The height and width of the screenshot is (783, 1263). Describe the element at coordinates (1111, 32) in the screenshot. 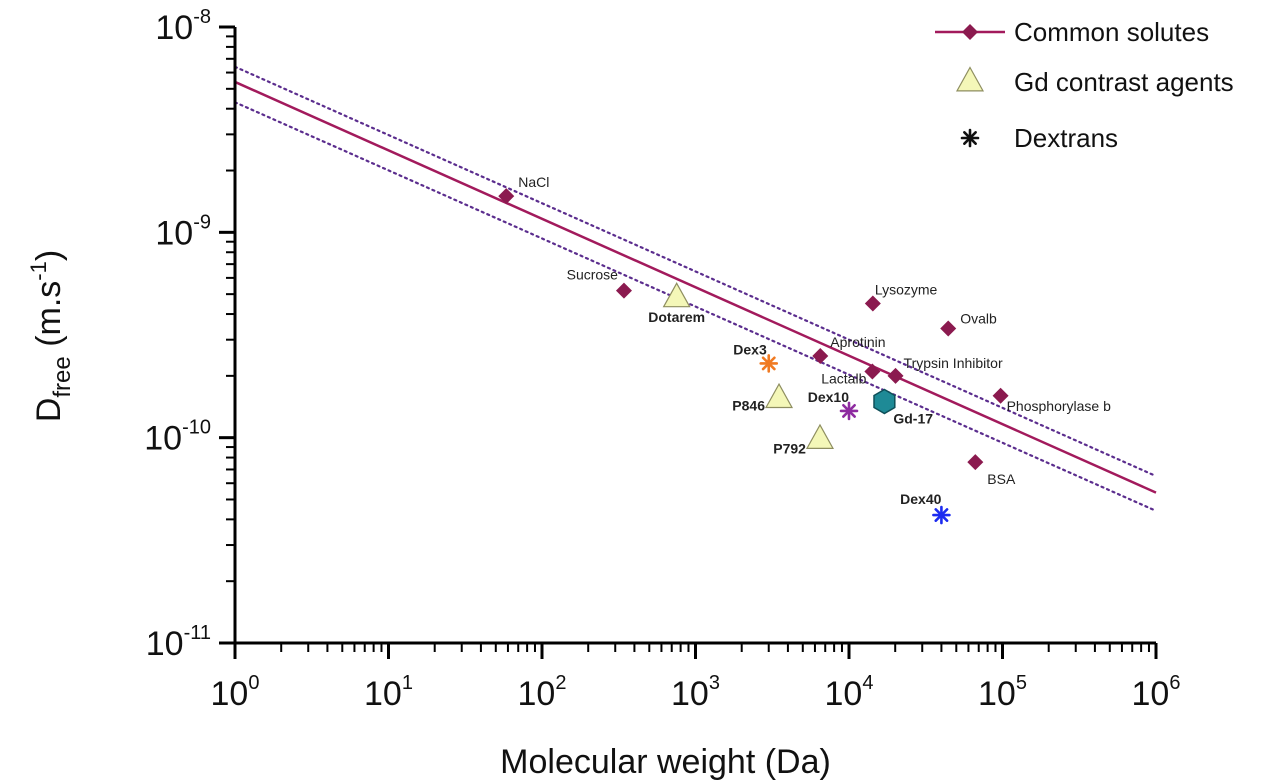

I see `legend-label: Common solutes` at that location.